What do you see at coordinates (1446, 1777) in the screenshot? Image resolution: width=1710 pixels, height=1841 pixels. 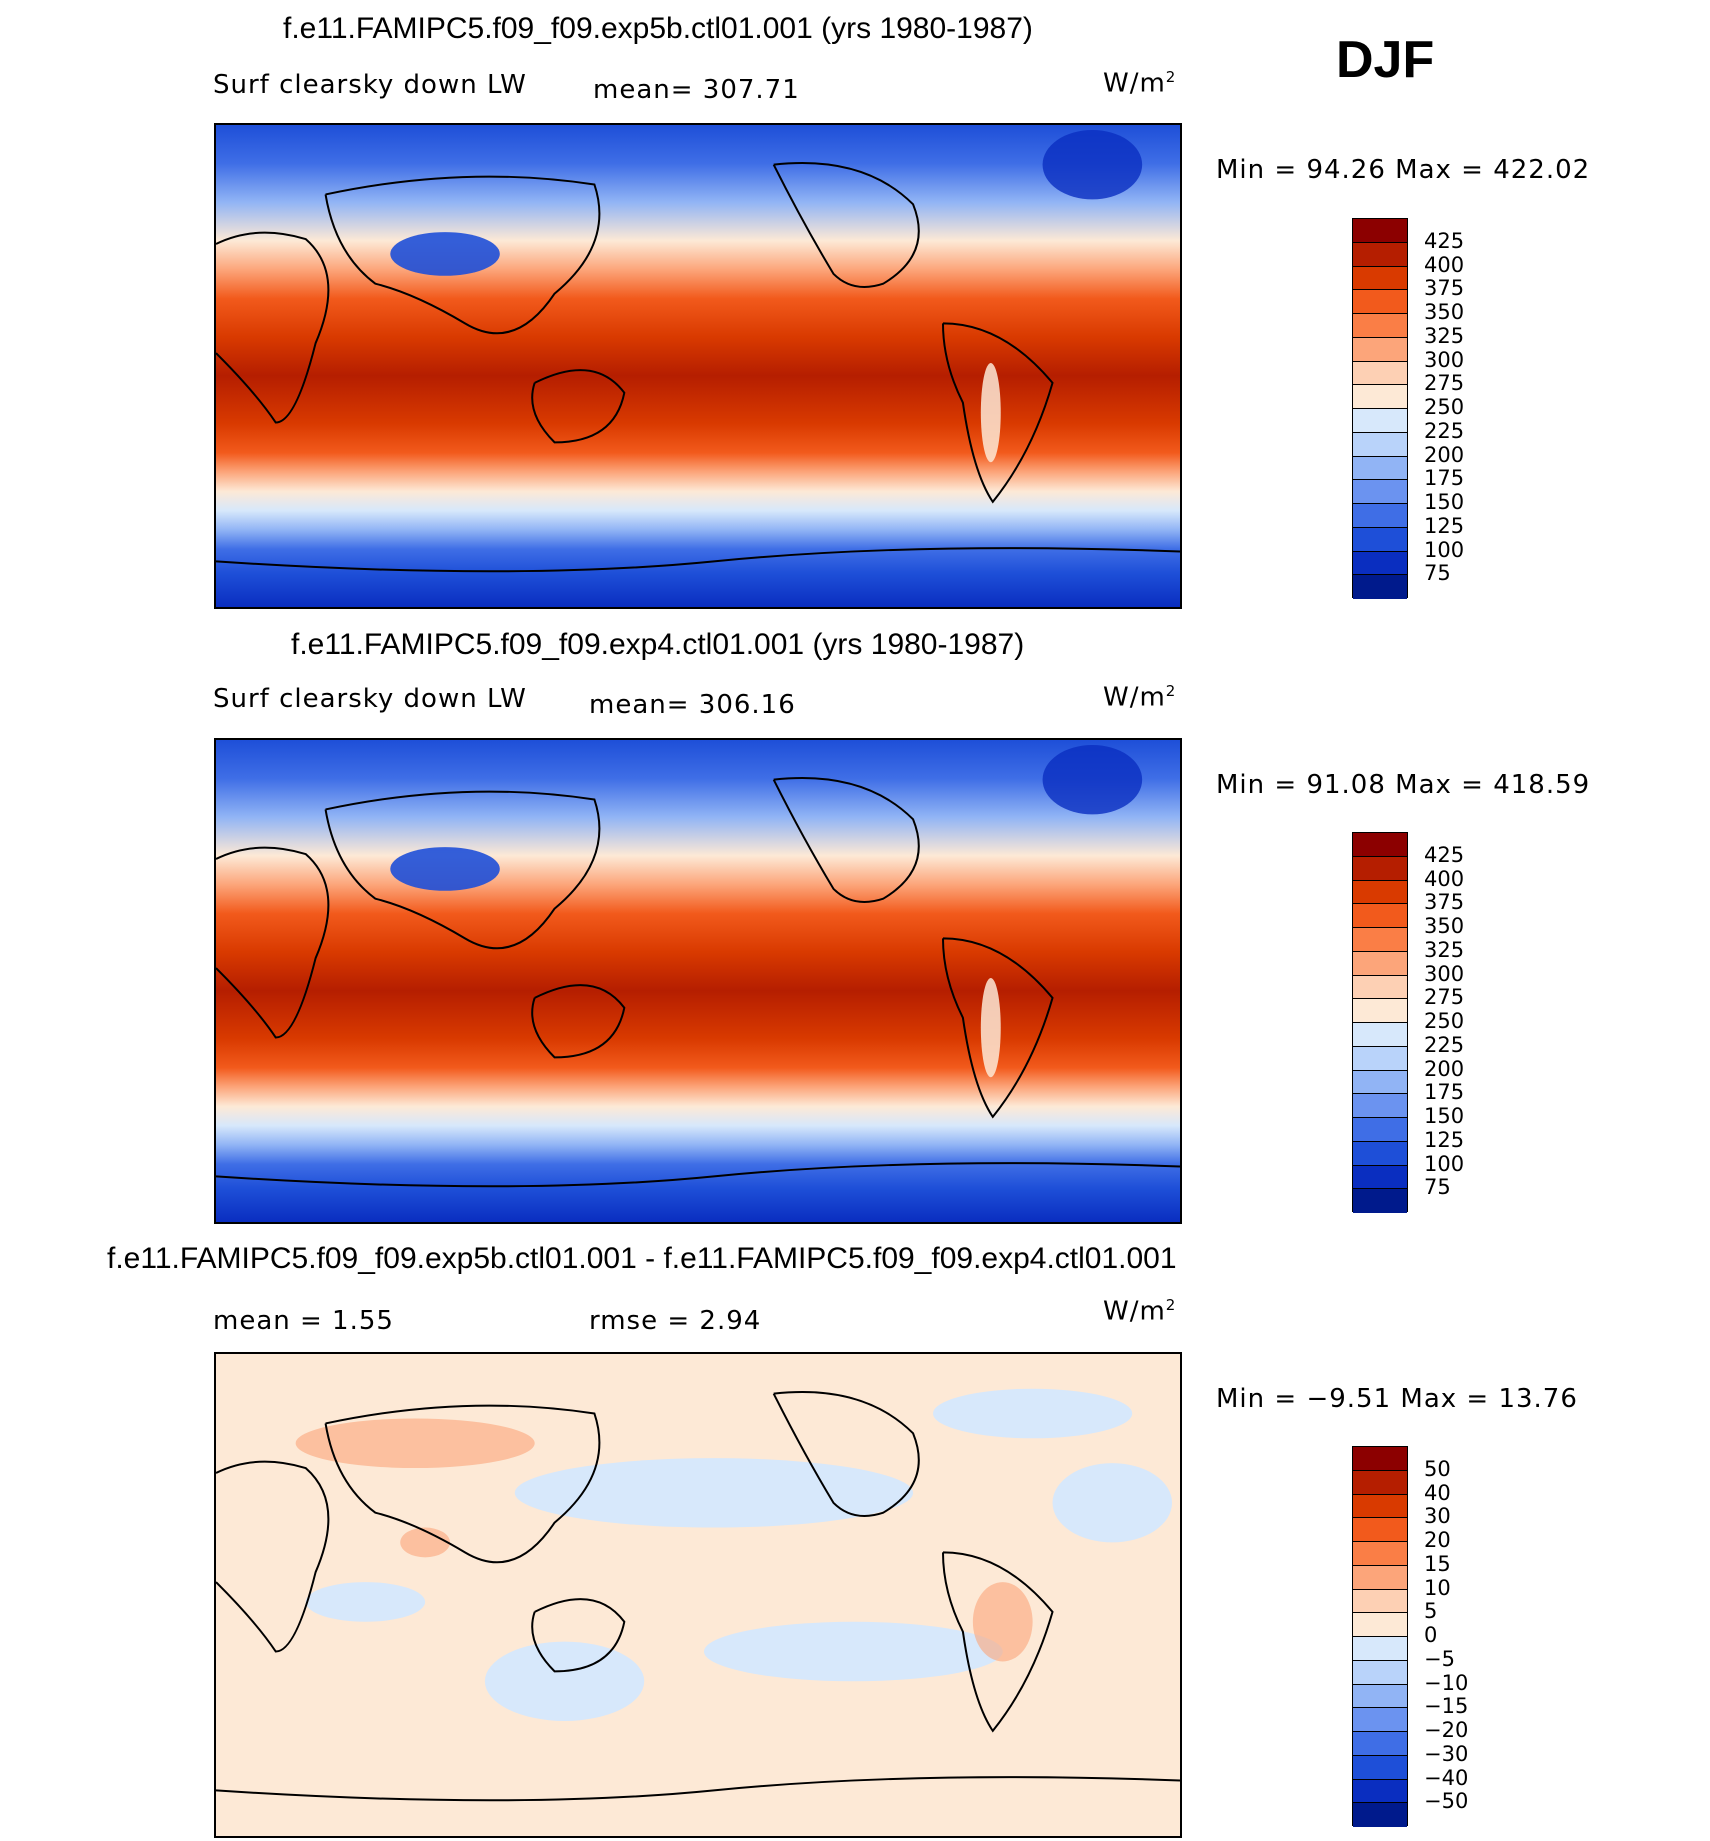 I see `colorbar-tick-label: −40` at bounding box center [1446, 1777].